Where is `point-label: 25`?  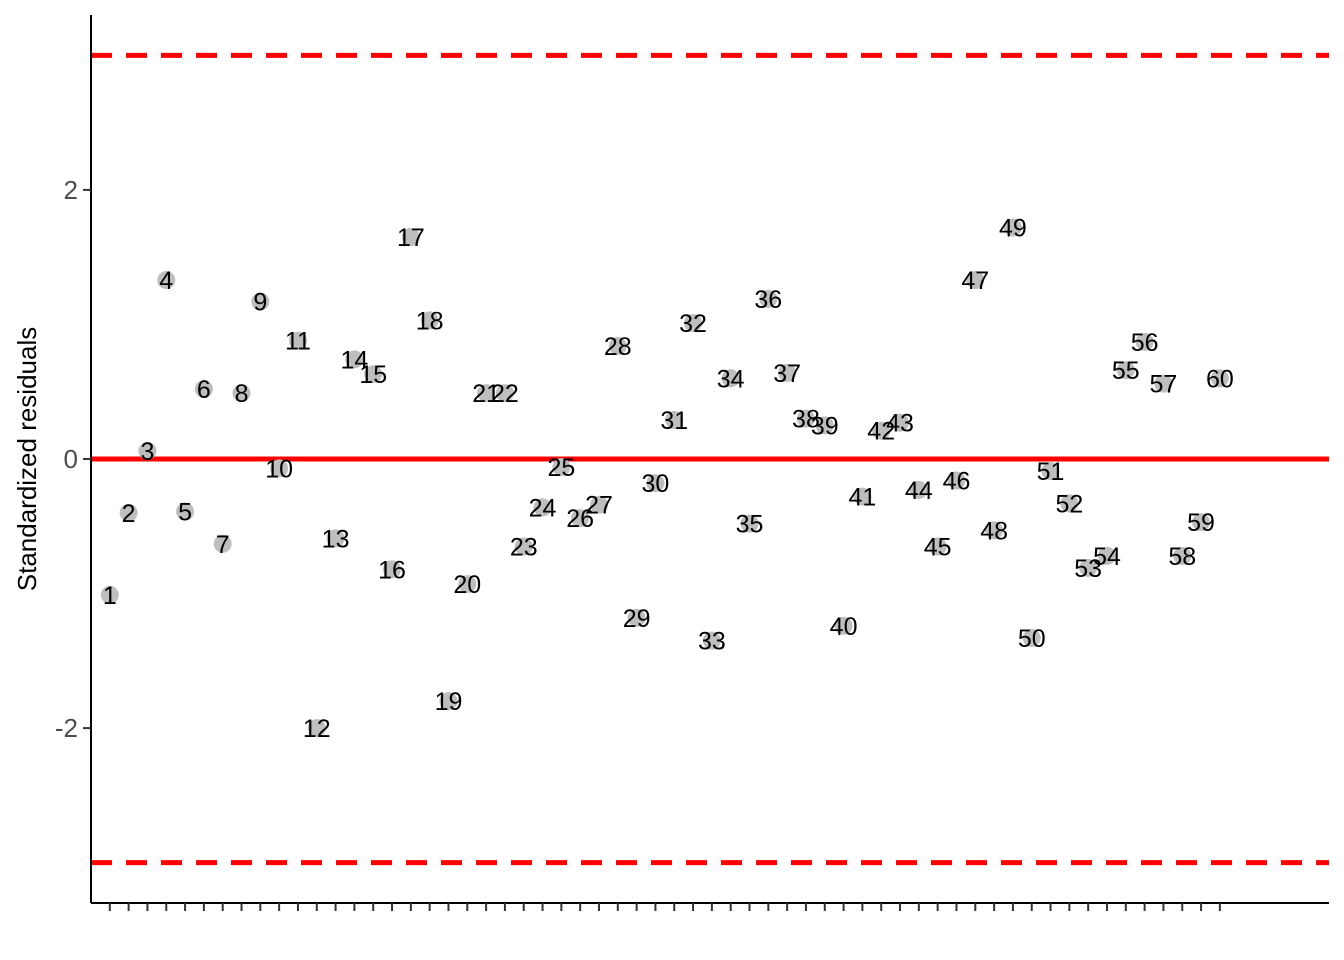 point-label: 25 is located at coordinates (561, 468).